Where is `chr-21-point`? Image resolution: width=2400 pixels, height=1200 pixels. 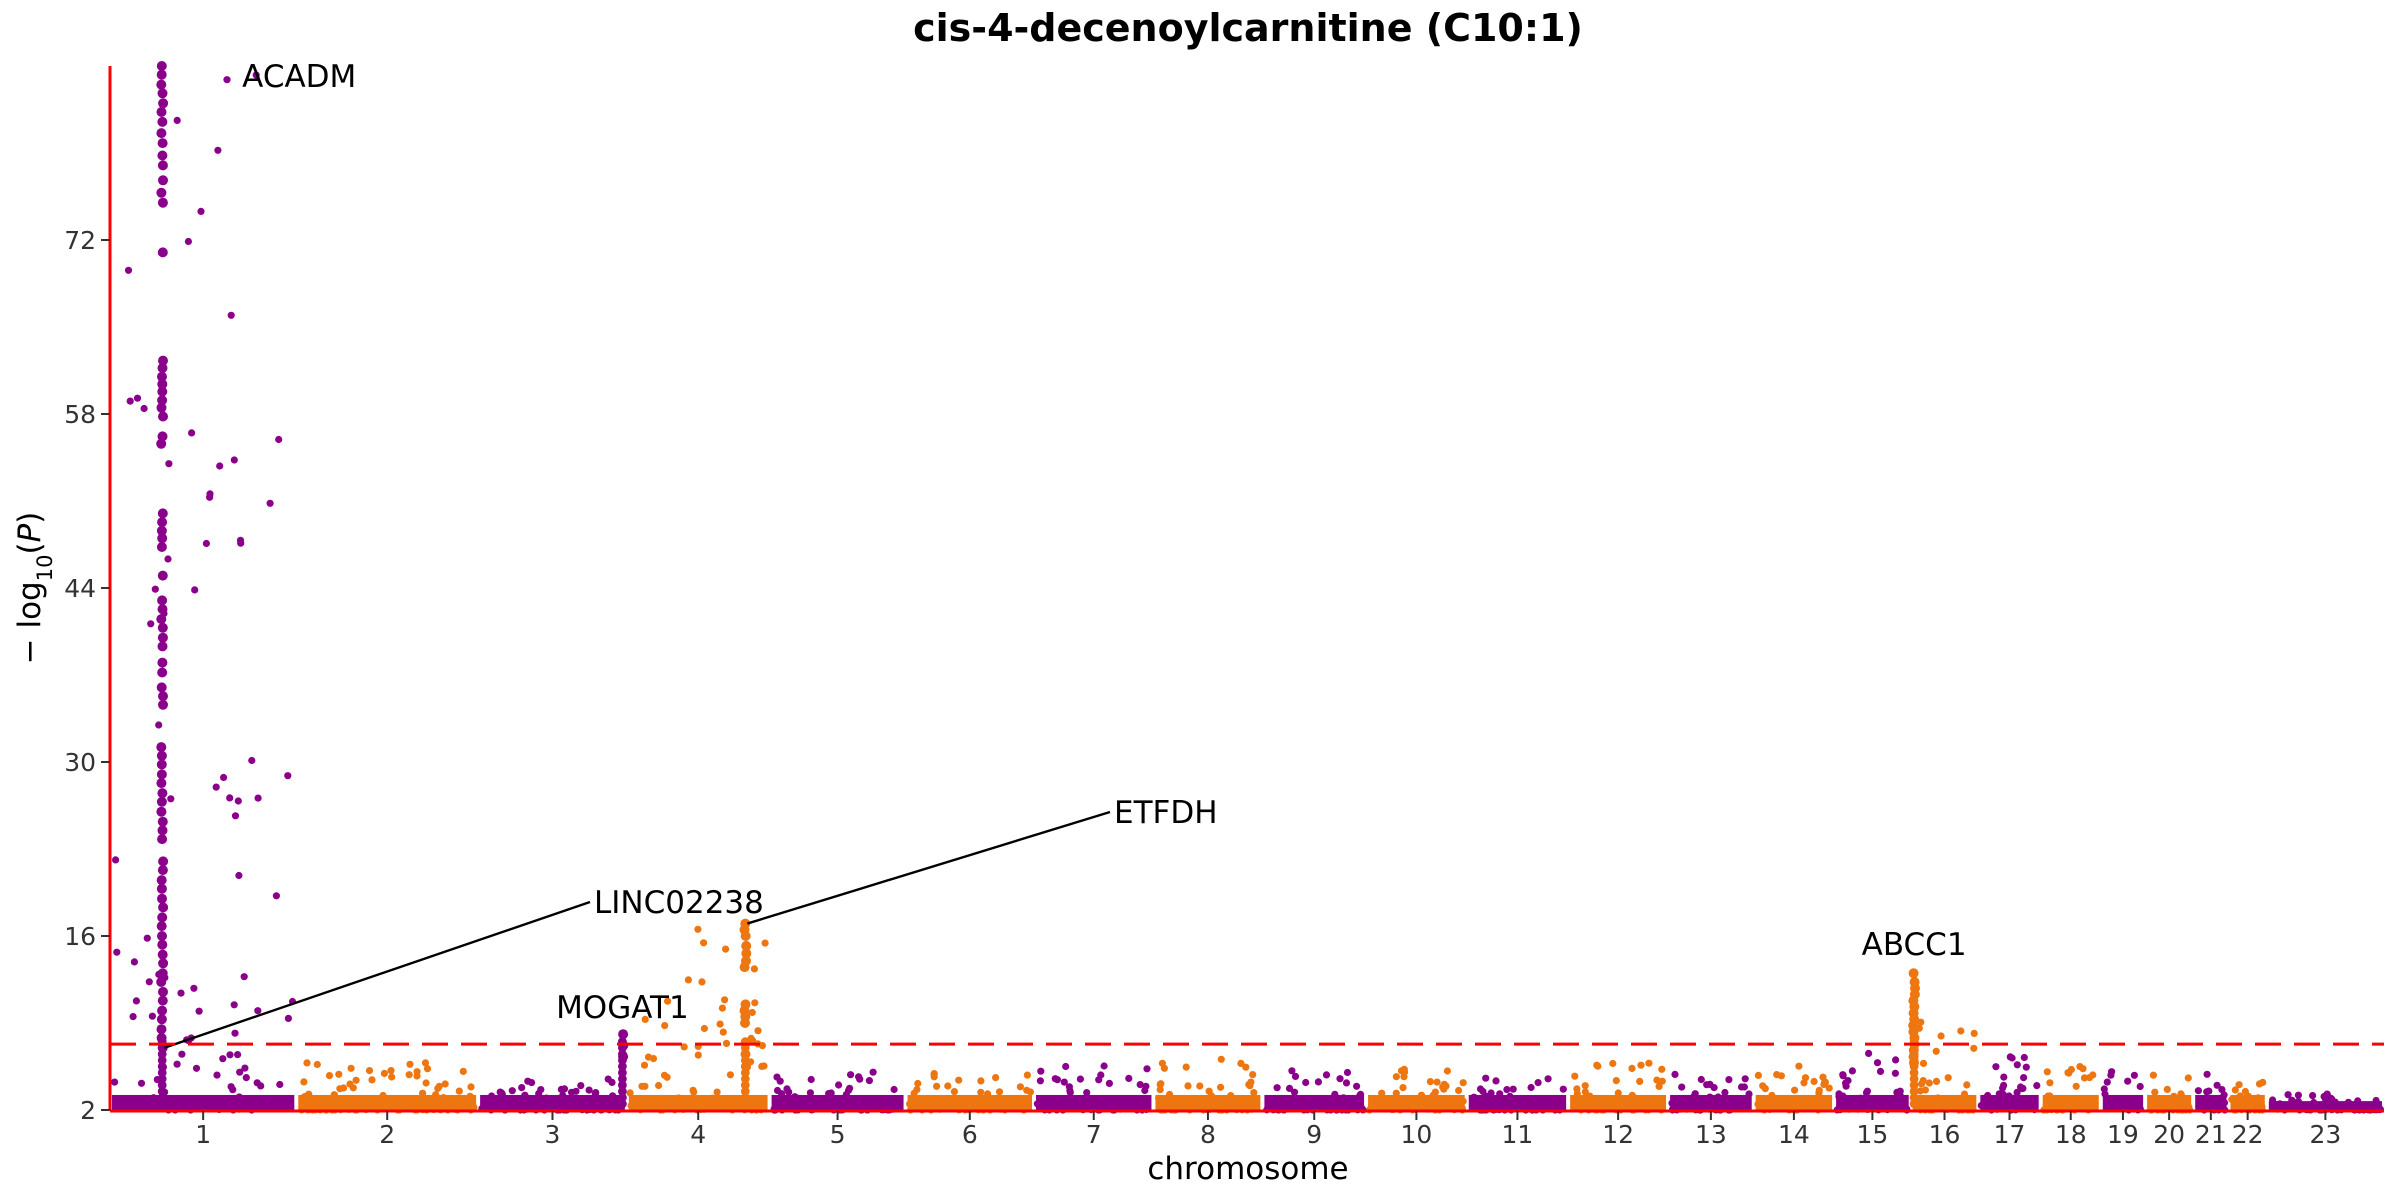 chr-21-point is located at coordinates (2224, 1095).